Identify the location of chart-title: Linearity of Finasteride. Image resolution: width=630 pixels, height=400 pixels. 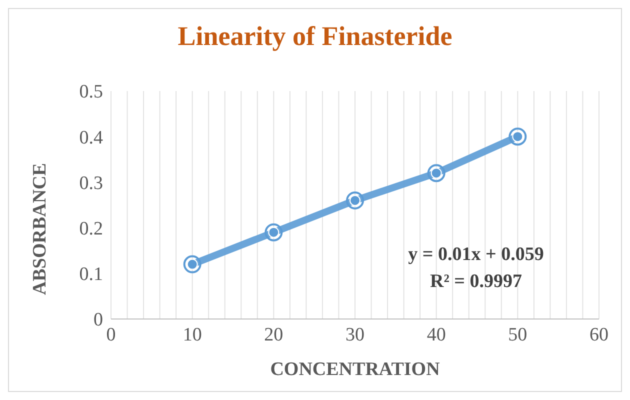
(315, 36).